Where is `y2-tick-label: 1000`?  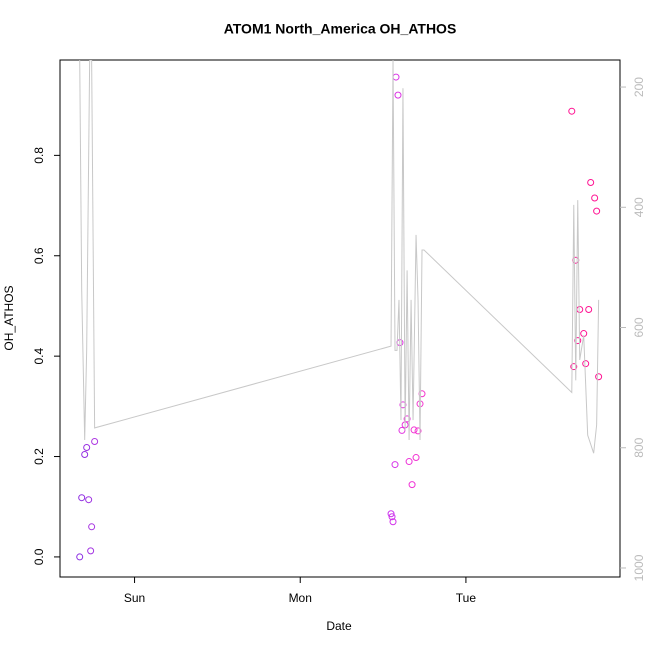
y2-tick-label: 1000 is located at coordinates (639, 567).